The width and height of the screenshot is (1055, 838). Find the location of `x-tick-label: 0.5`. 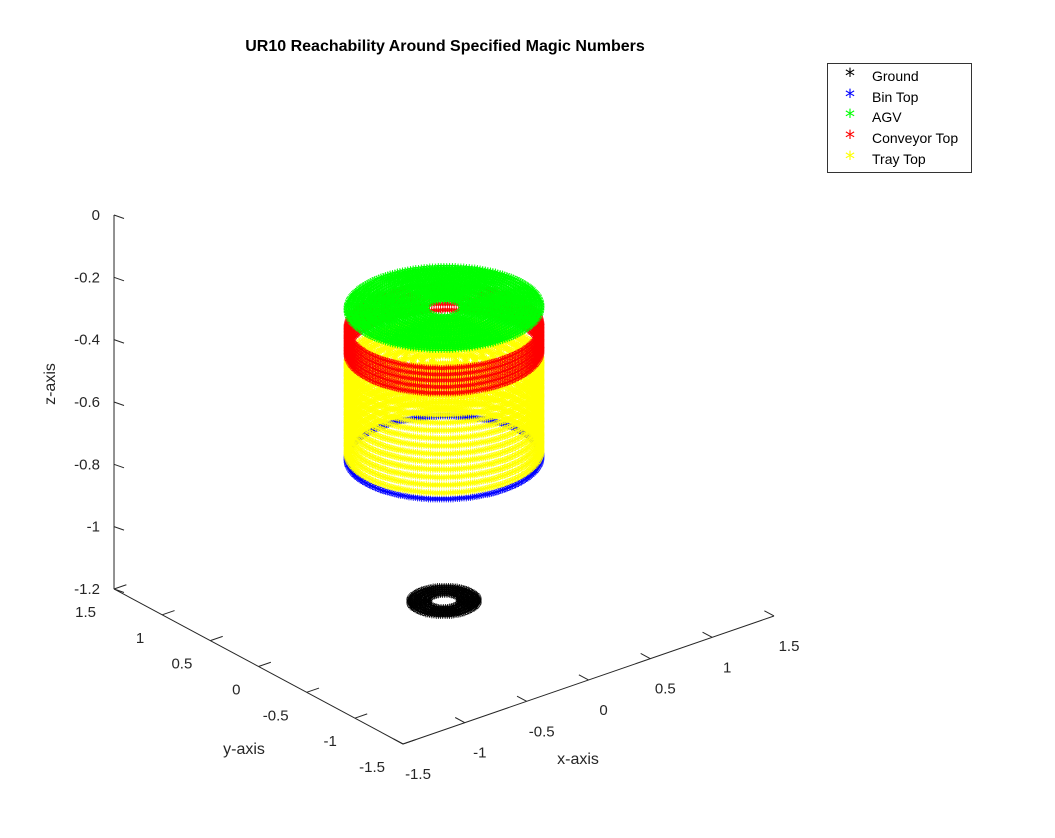

x-tick-label: 0.5 is located at coordinates (665, 689).